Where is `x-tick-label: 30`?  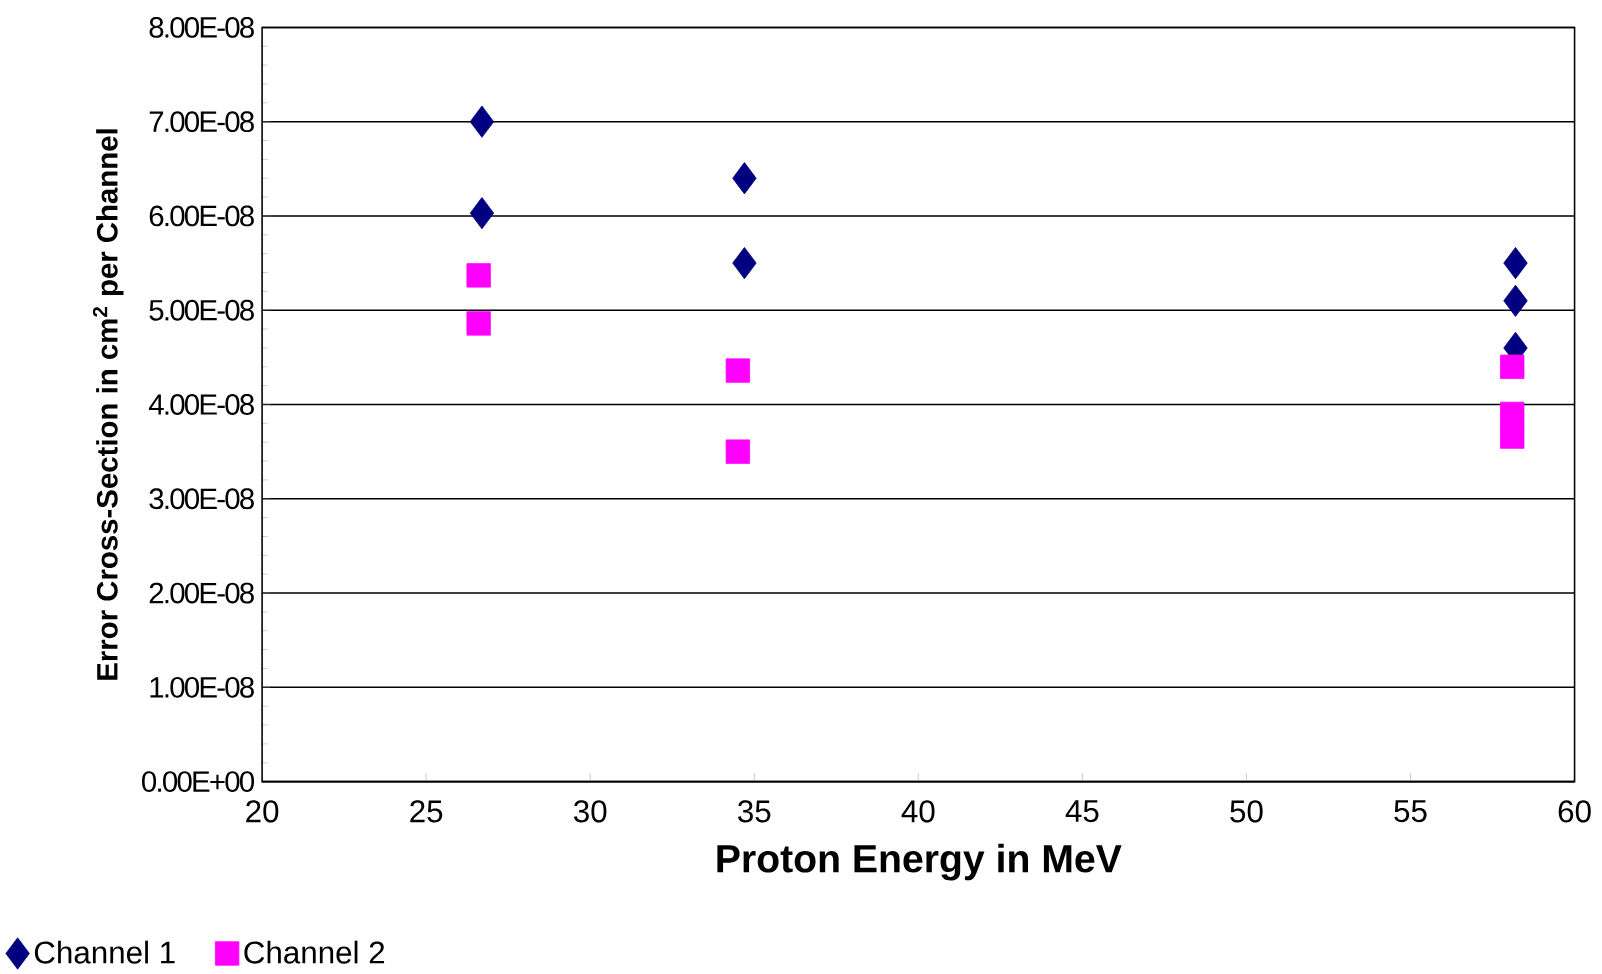
x-tick-label: 30 is located at coordinates (590, 811).